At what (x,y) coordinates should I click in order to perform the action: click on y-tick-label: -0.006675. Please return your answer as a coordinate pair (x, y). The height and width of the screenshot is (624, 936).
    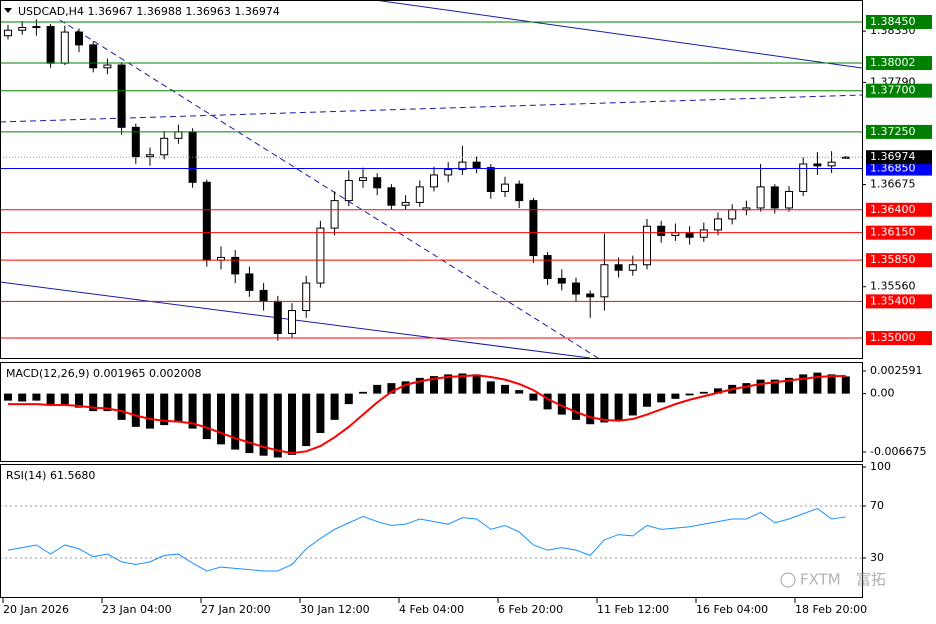
    Looking at the image, I should click on (898, 451).